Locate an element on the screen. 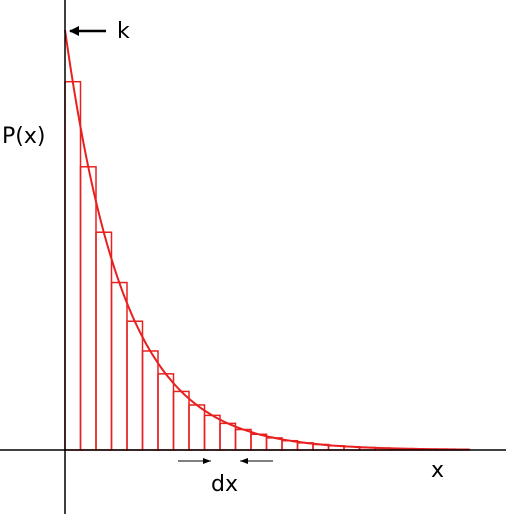 This screenshot has height=514, width=506. dx-label: dx is located at coordinates (224, 484).